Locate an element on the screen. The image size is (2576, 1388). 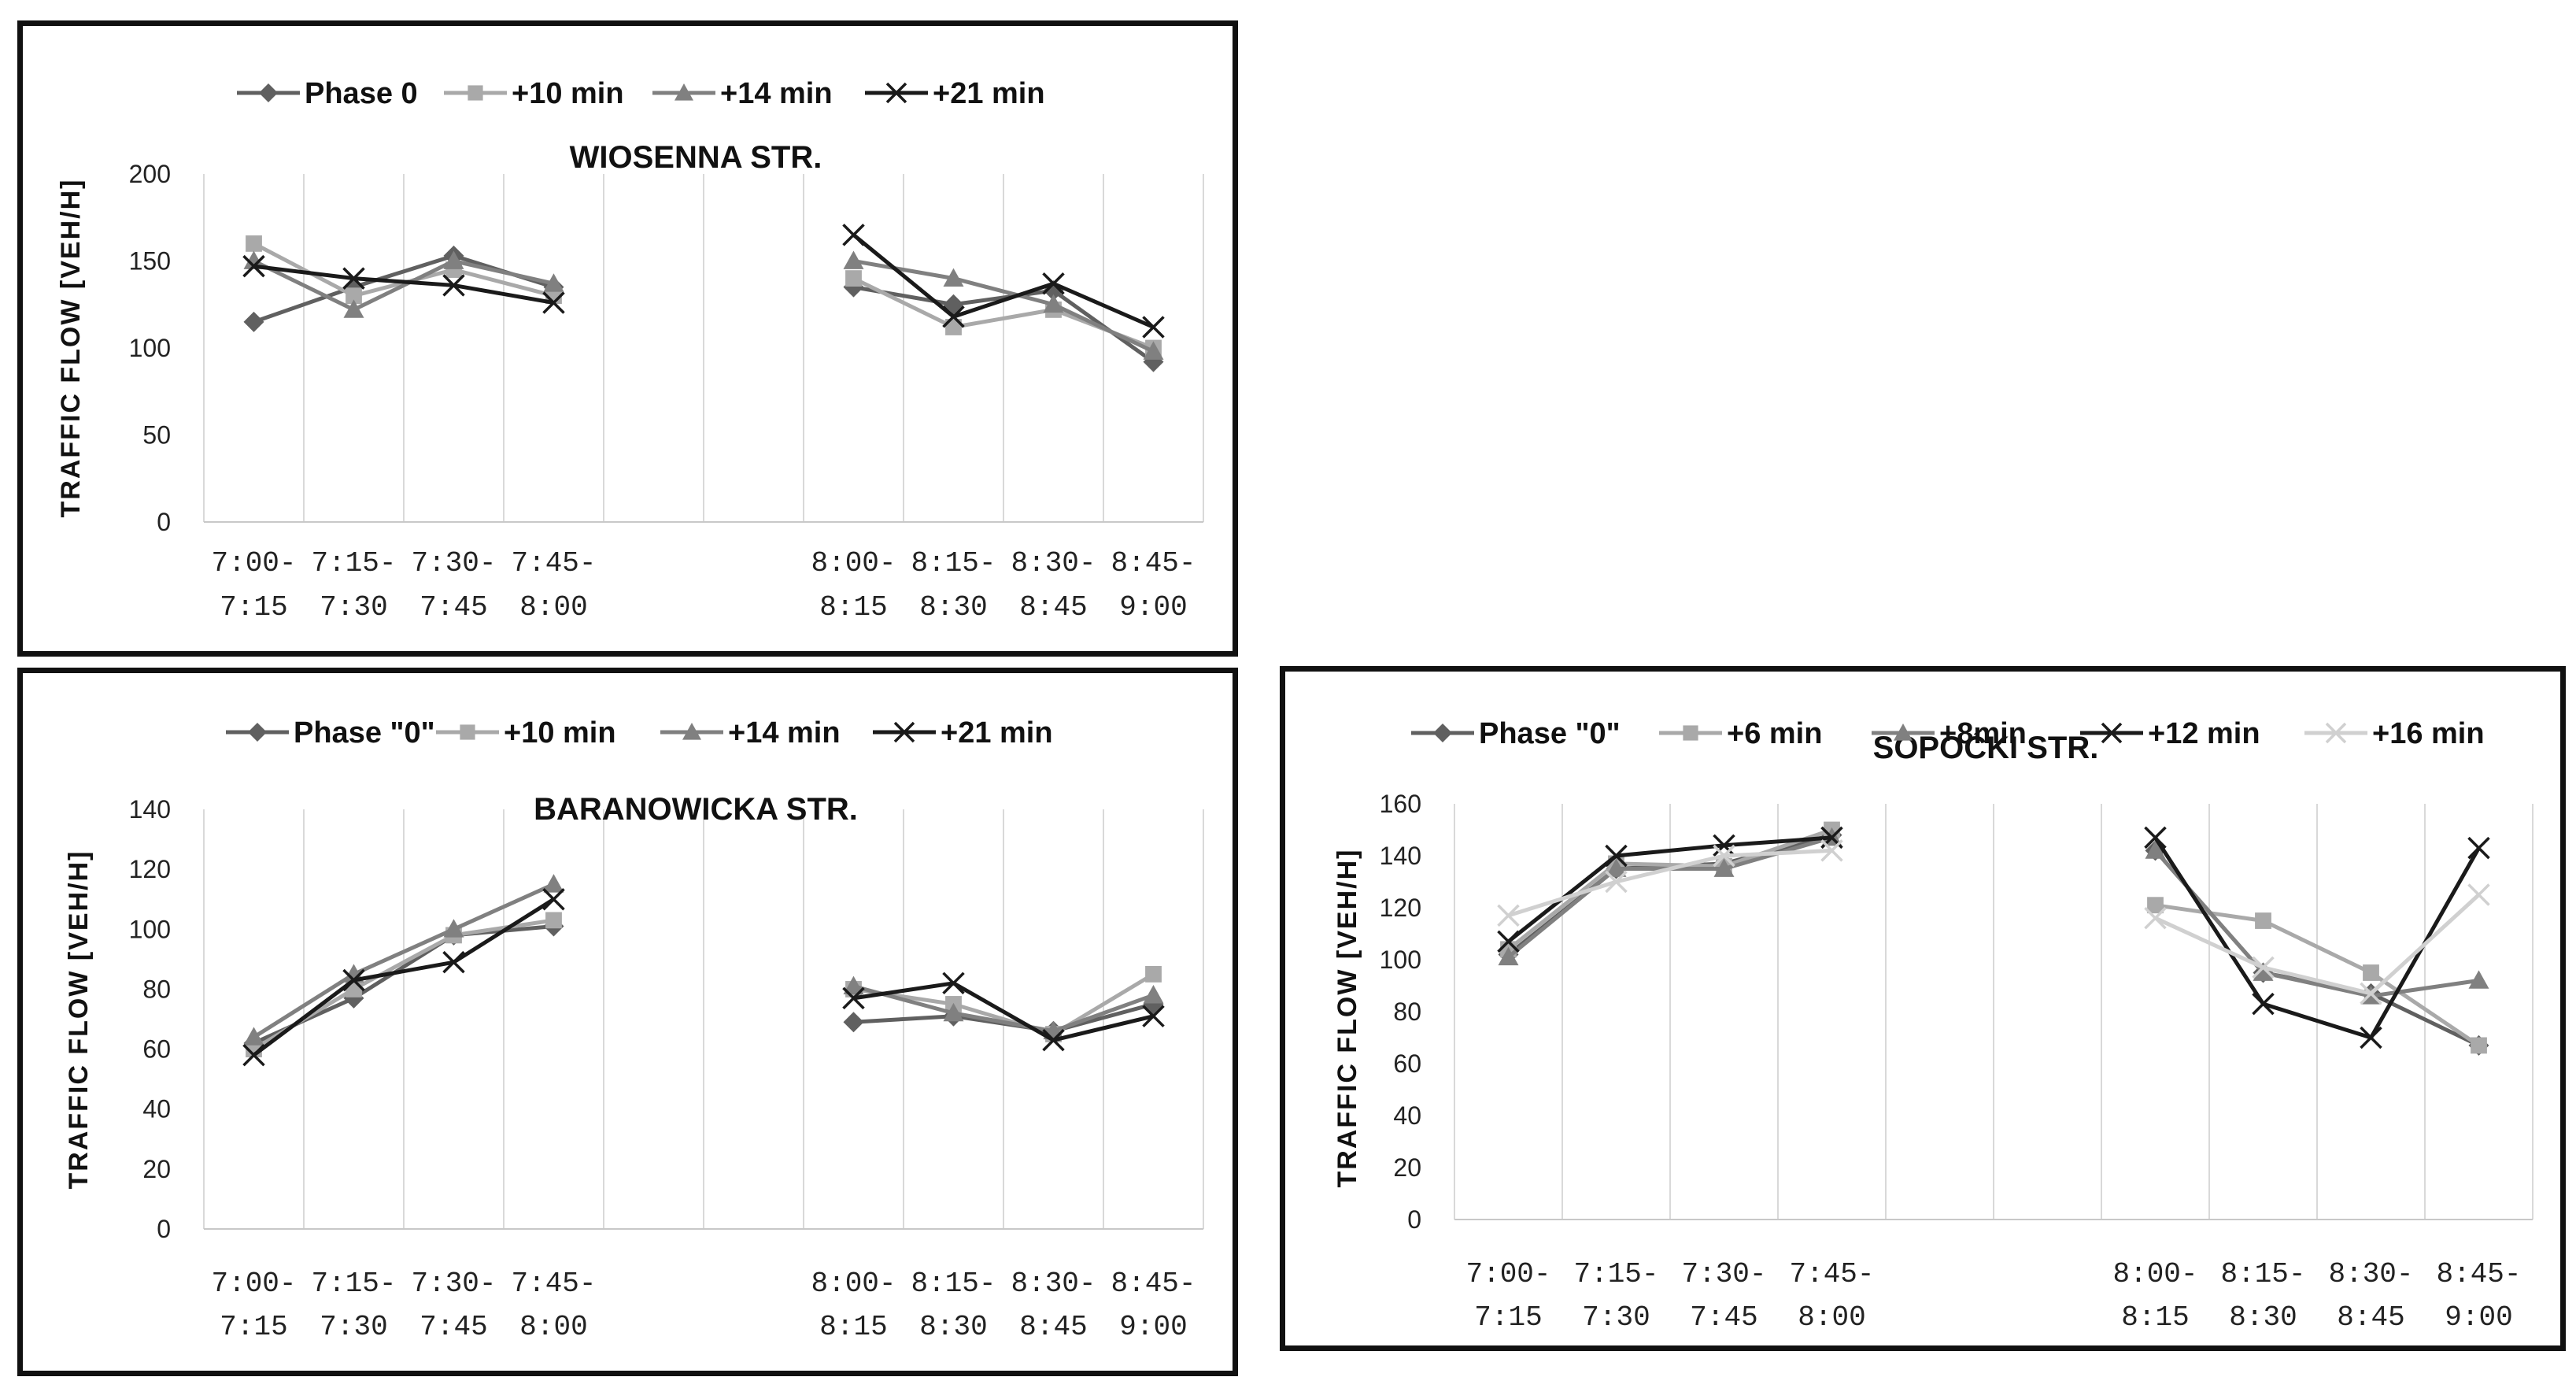
gridlines is located at coordinates (703, 348).